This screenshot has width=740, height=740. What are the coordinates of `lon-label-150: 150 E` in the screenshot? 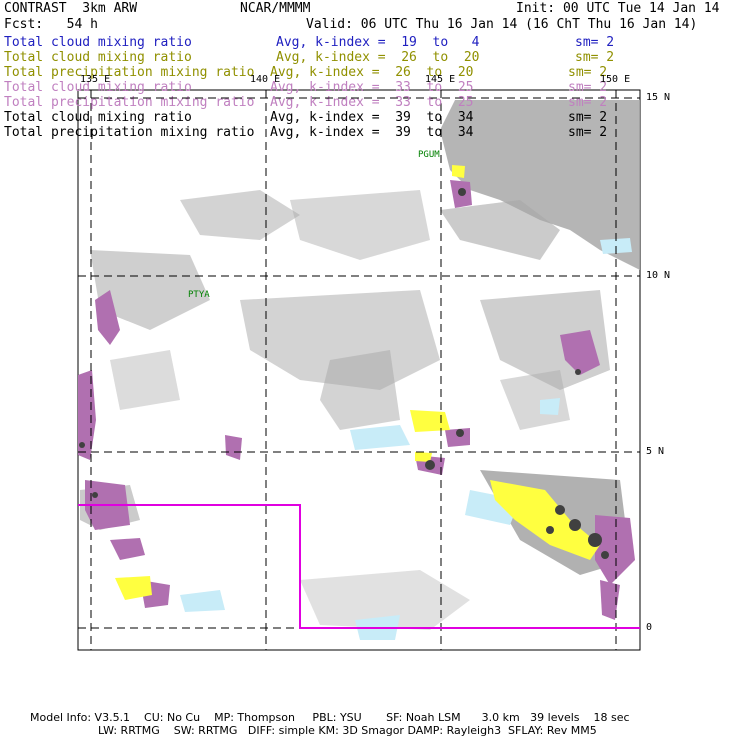 It's located at (615, 79).